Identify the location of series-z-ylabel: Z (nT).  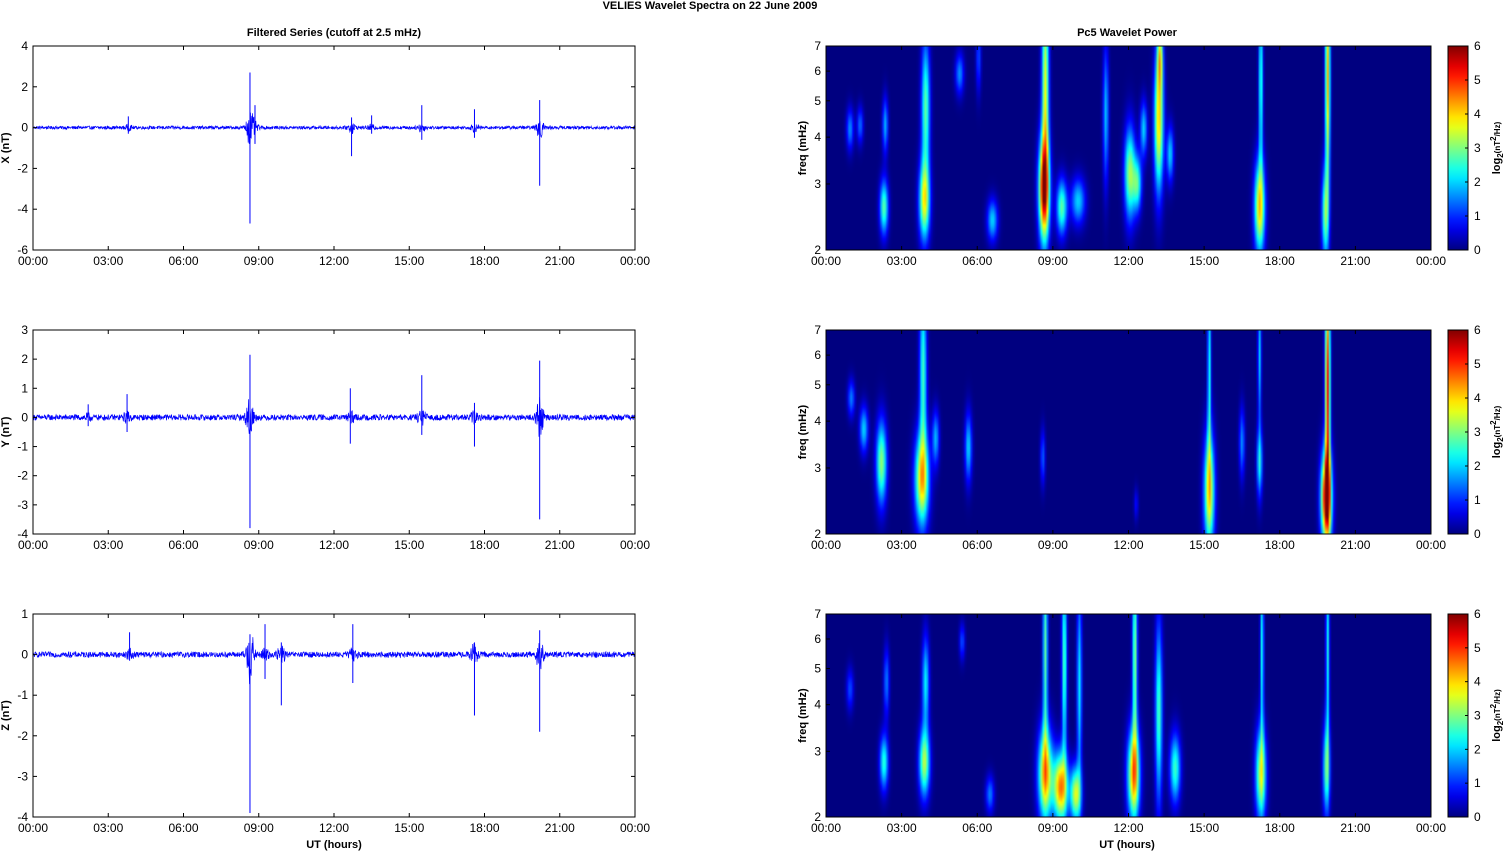
(6, 715).